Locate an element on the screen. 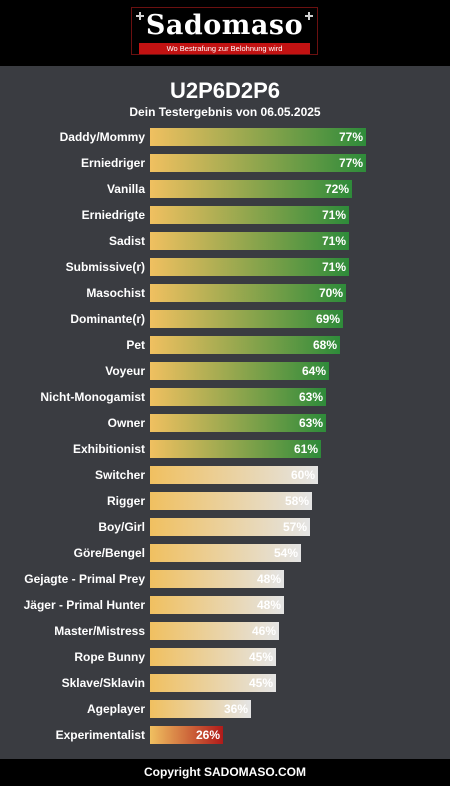 The height and width of the screenshot is (786, 450). logo-tagline: Wo Bestrafung zur Belohnung wird is located at coordinates (224, 48).